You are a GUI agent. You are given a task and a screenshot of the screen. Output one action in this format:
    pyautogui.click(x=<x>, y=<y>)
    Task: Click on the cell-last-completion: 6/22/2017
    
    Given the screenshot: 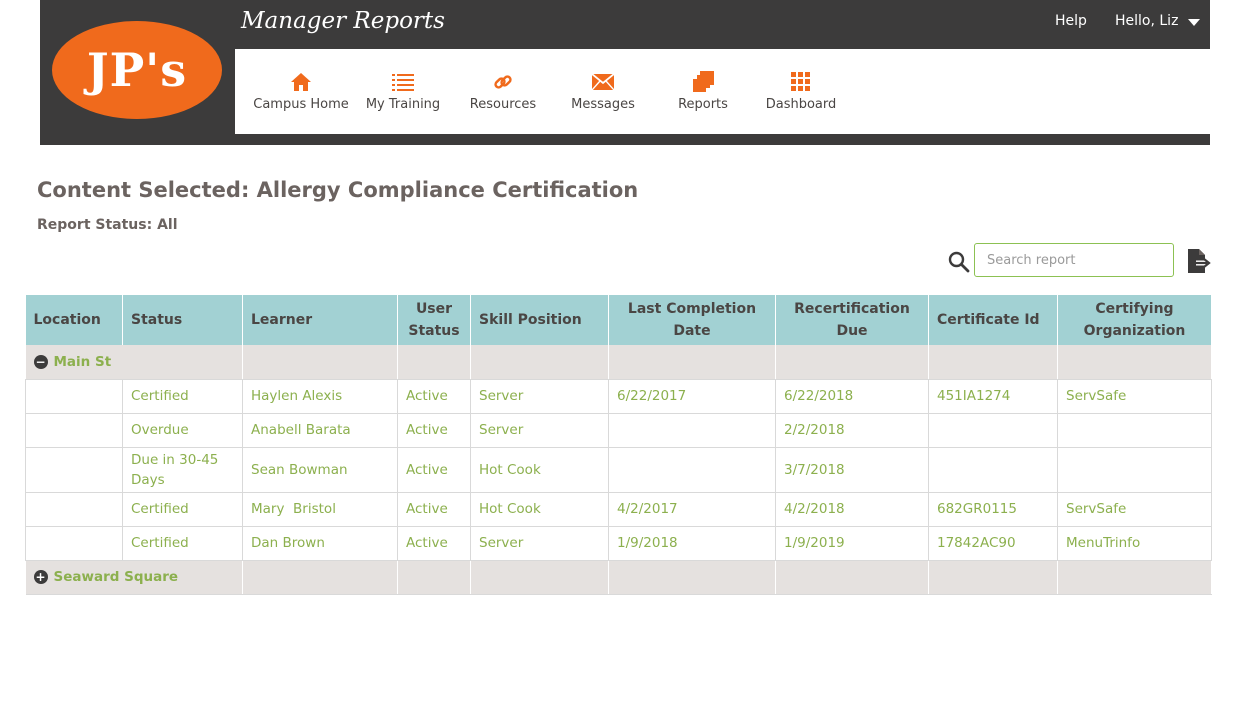 What is the action you would take?
    pyautogui.click(x=692, y=396)
    